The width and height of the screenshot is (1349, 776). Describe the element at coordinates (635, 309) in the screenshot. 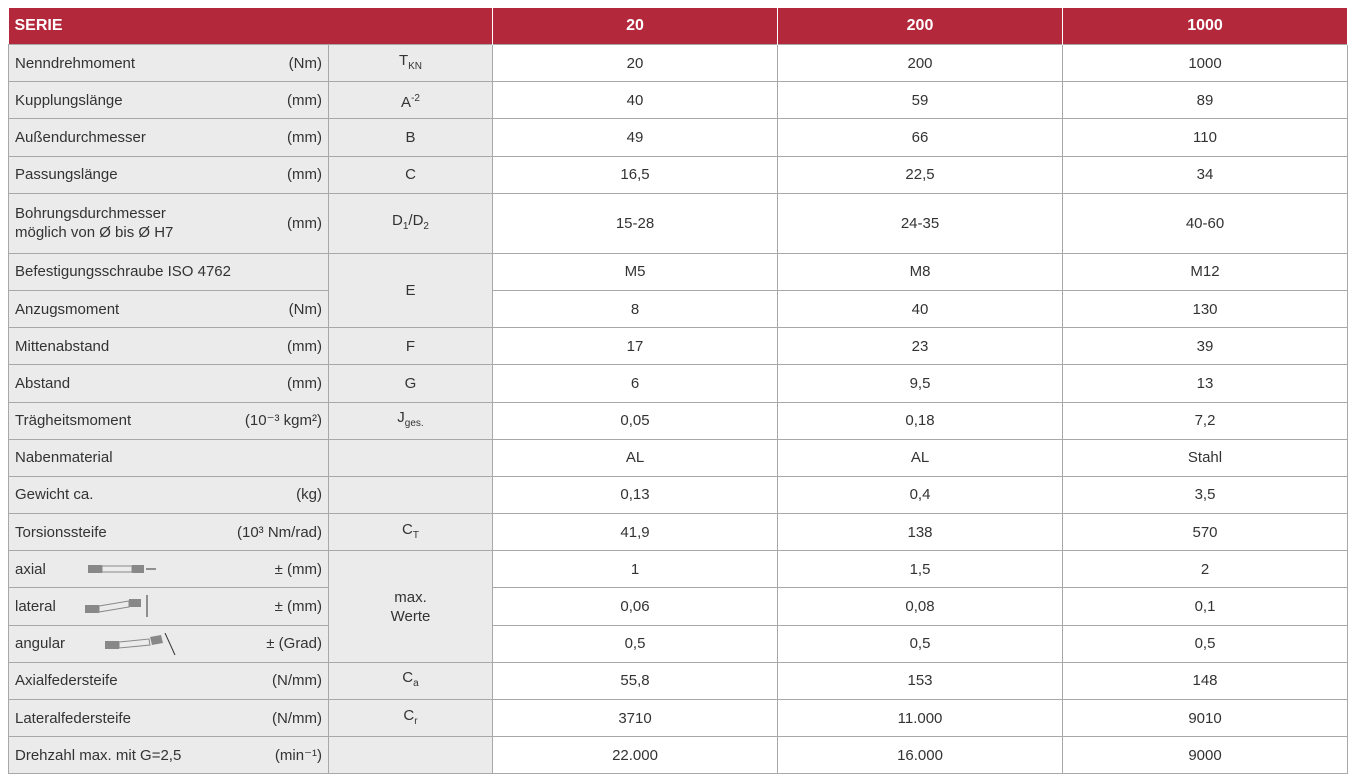

I see `value-cell: 8` at that location.